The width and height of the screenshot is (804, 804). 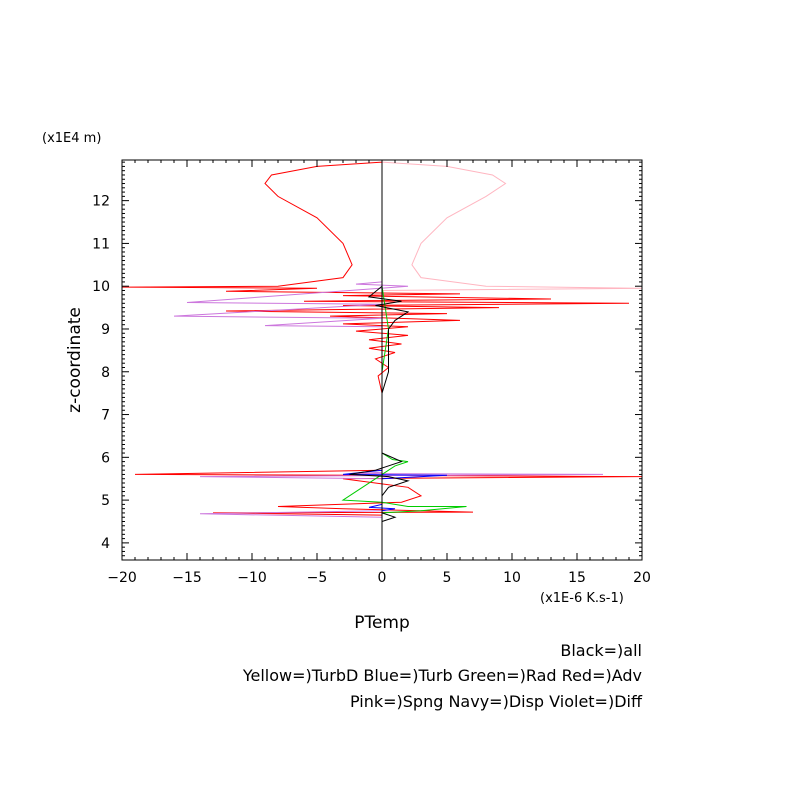 What do you see at coordinates (382, 623) in the screenshot?
I see `x-axis-label: PTemp` at bounding box center [382, 623].